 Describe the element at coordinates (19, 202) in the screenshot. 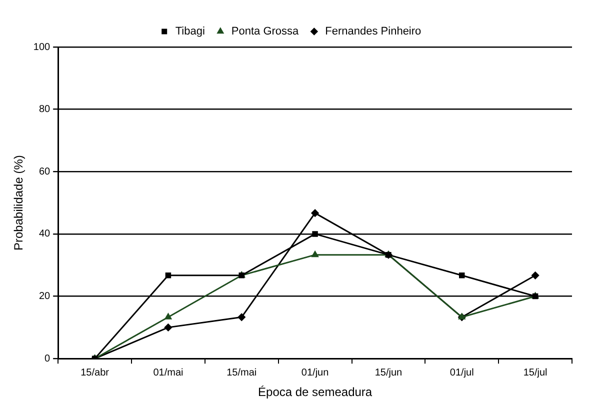

I see `y-axis-title: Probabilidade (%)` at that location.